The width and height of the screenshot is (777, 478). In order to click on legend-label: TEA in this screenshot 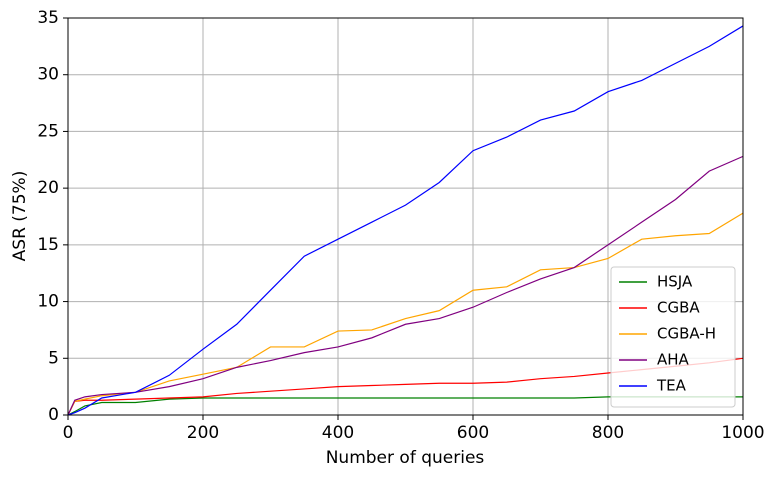, I will do `click(671, 386)`.